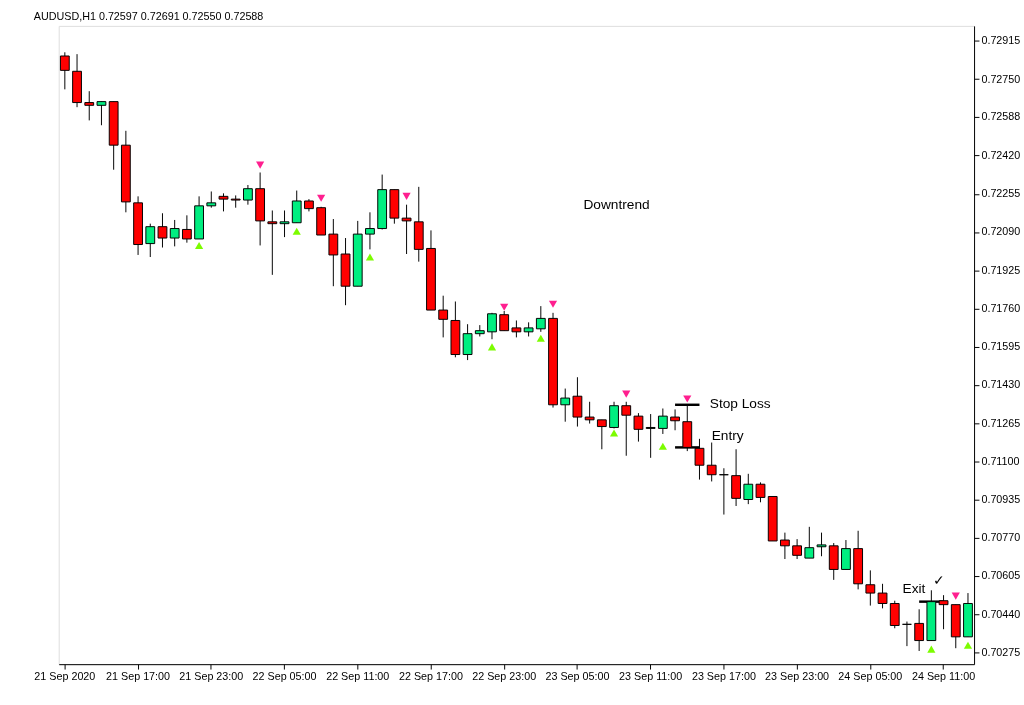 Image resolution: width=1024 pixels, height=705 pixels. What do you see at coordinates (616, 204) in the screenshot?
I see `annotation: Downtrend` at bounding box center [616, 204].